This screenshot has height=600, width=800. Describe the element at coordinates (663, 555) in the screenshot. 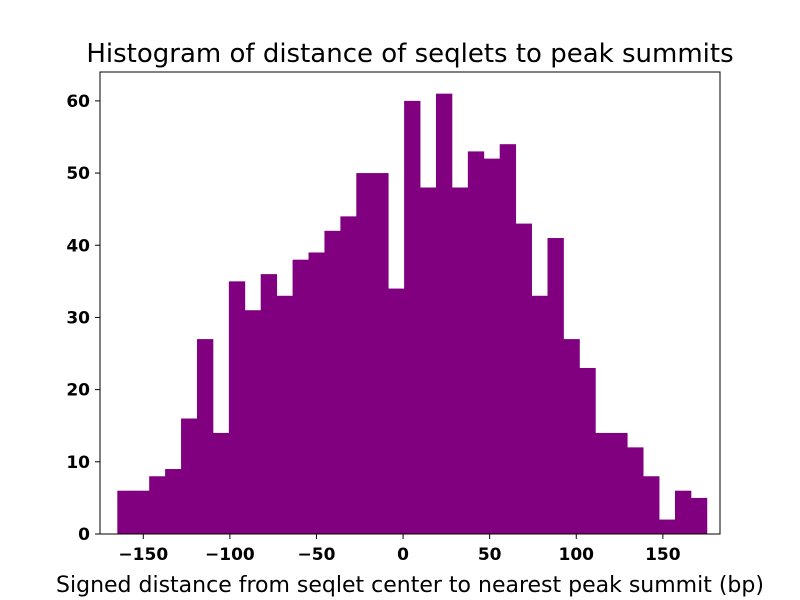

I see `x-tick-label: 150` at that location.